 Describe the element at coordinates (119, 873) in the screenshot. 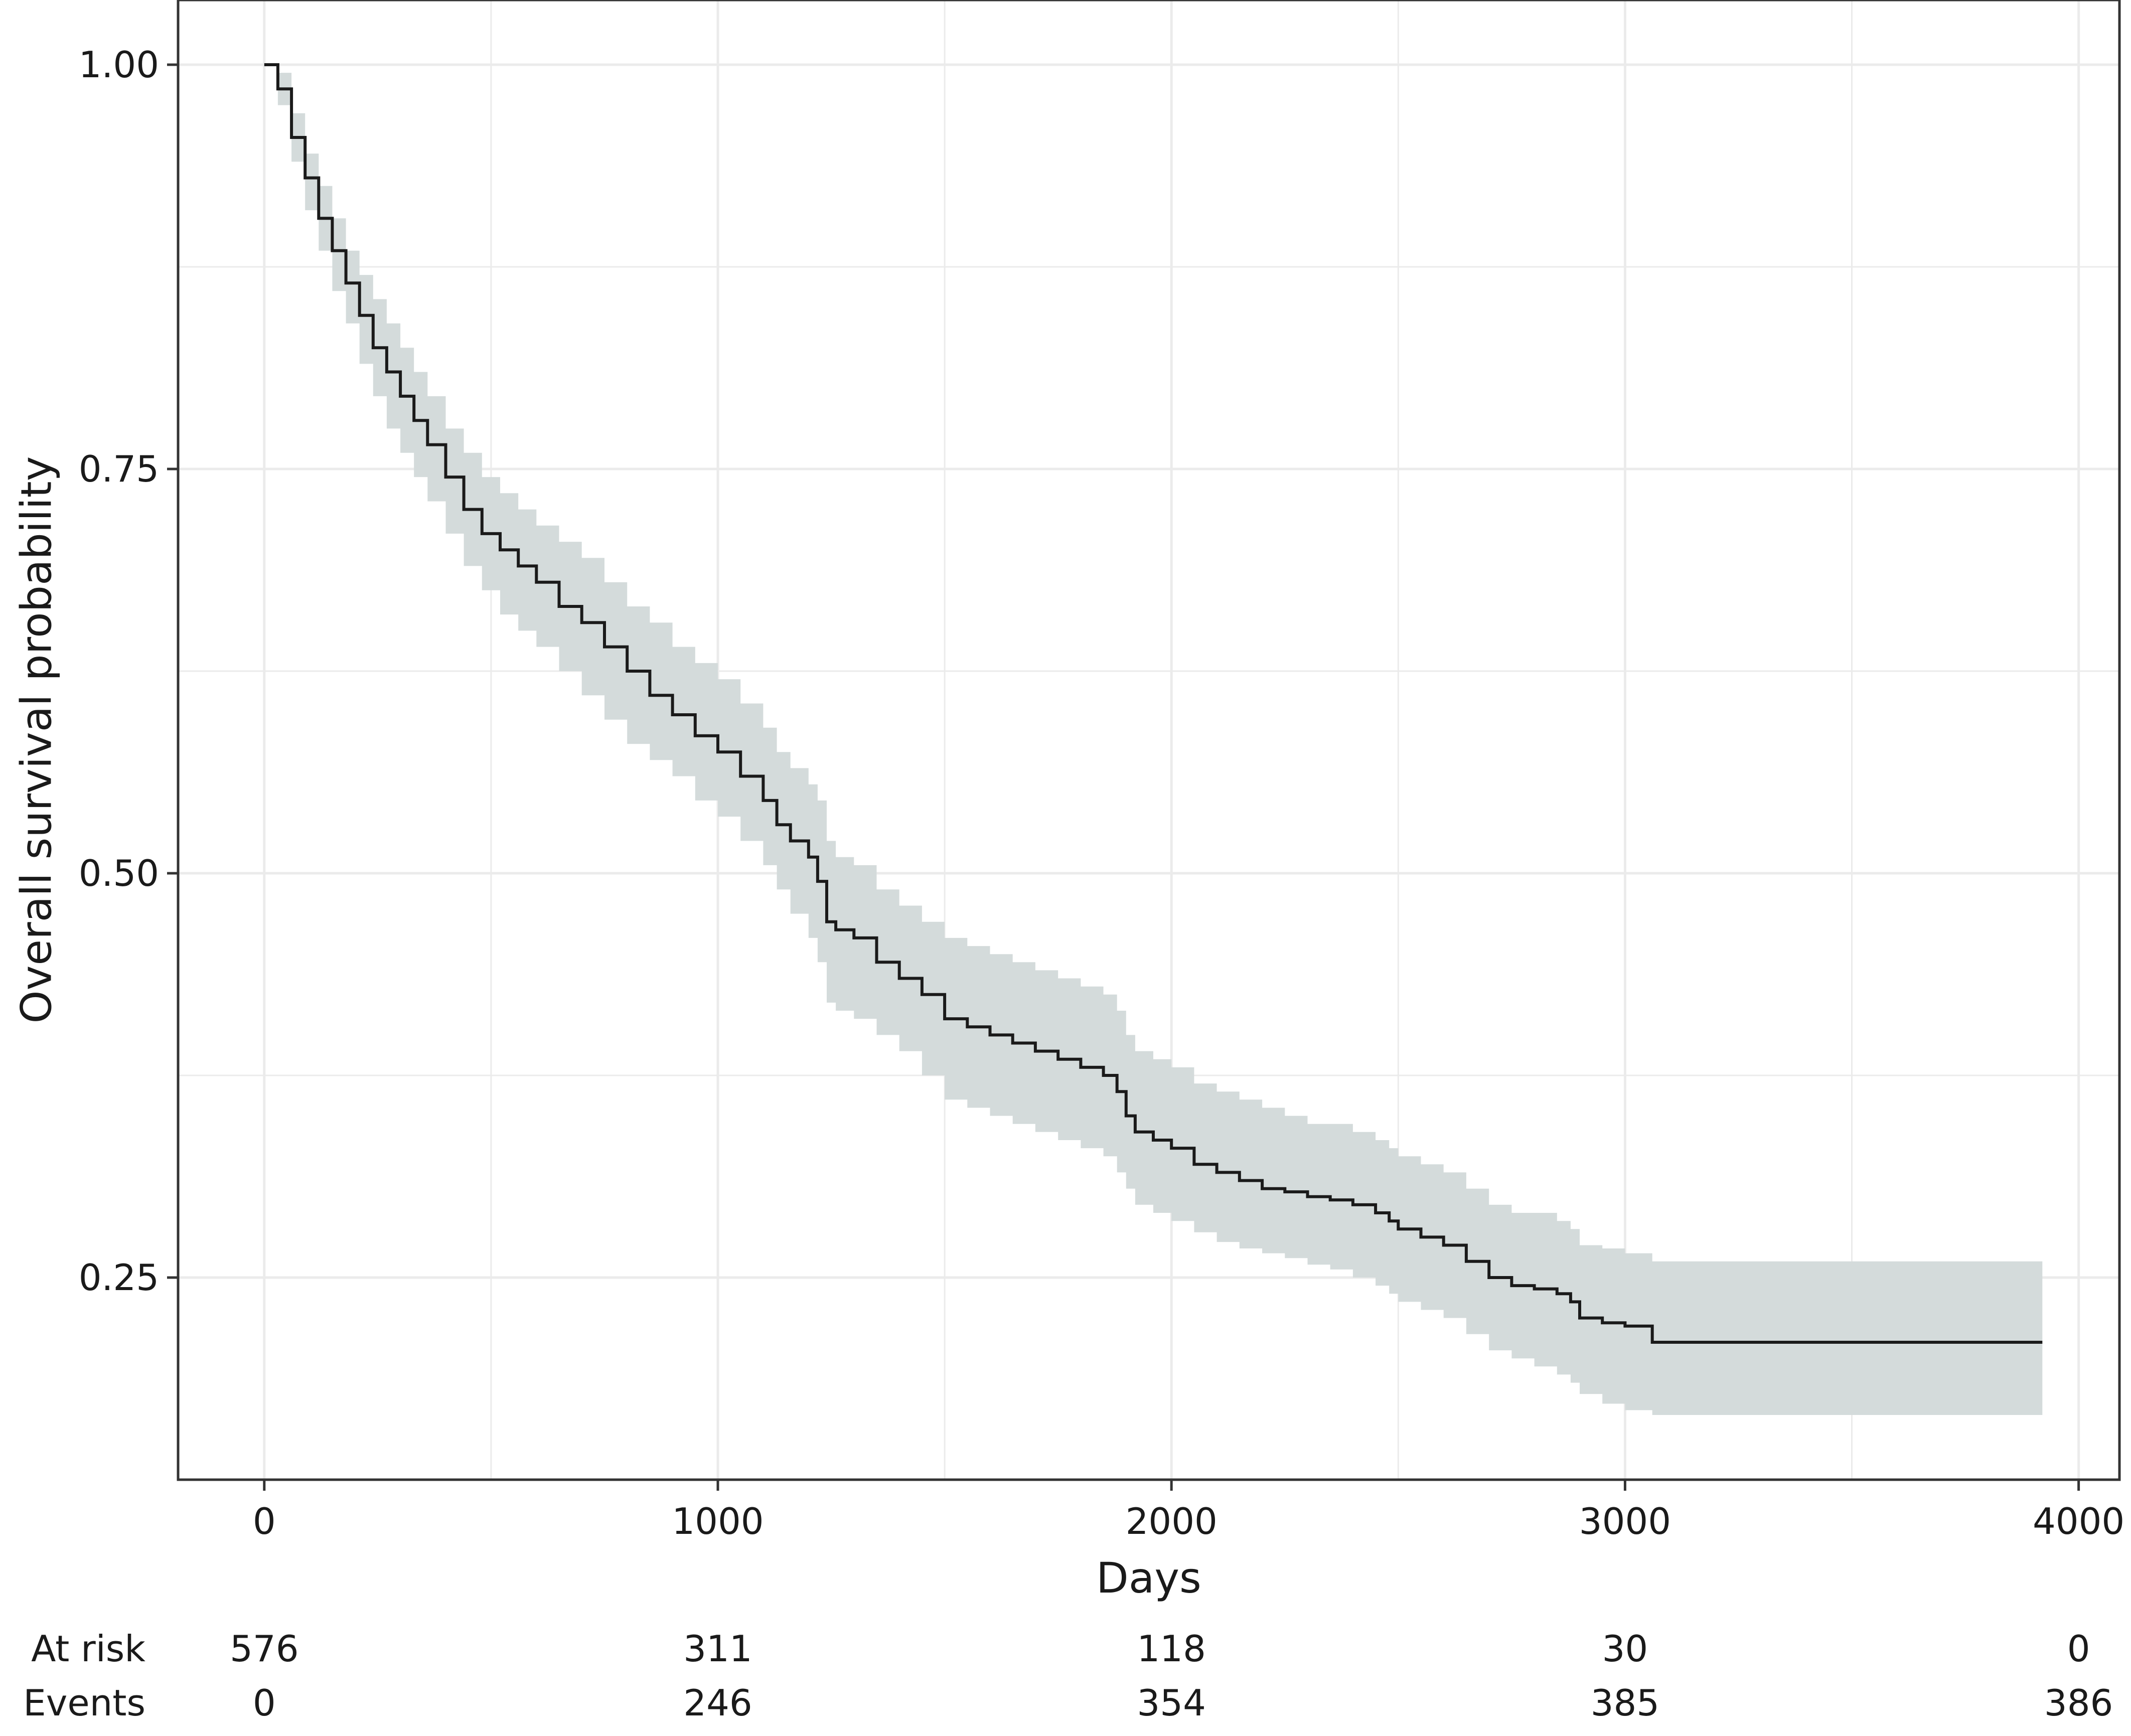

I see `y-tick-label: 0.50` at that location.